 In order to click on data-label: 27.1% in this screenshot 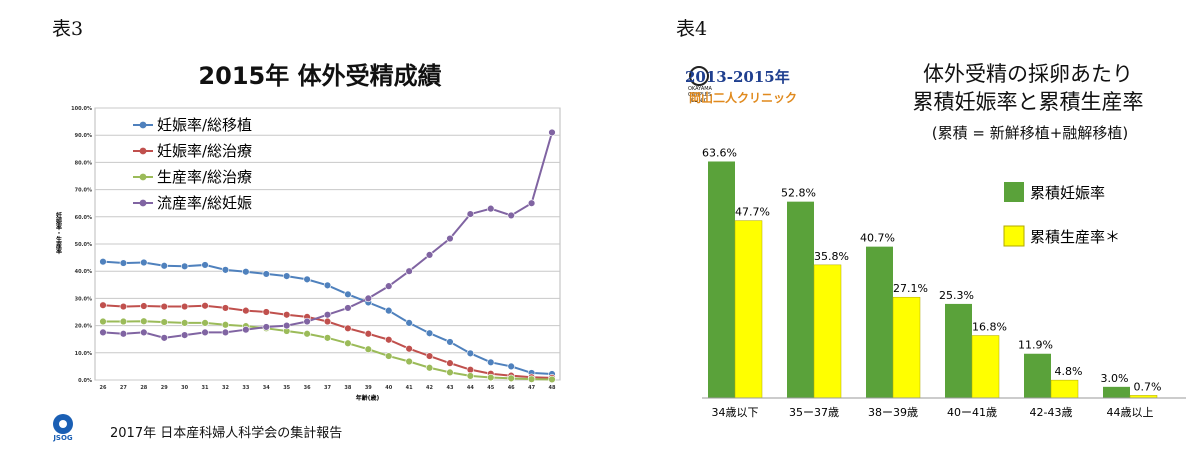, I will do `click(910, 288)`.